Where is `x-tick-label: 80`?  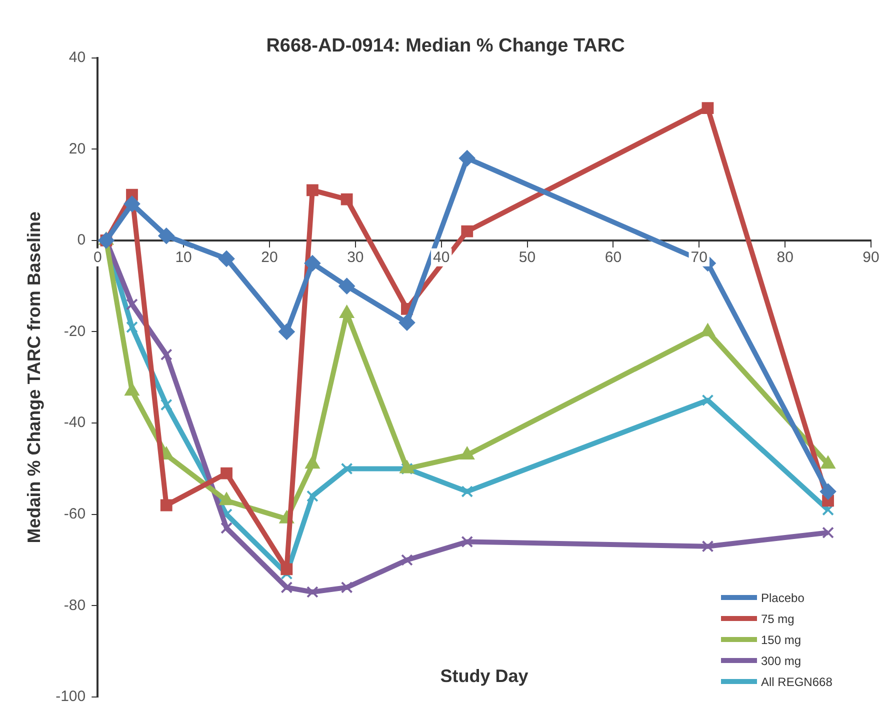
x-tick-label: 80 is located at coordinates (785, 257).